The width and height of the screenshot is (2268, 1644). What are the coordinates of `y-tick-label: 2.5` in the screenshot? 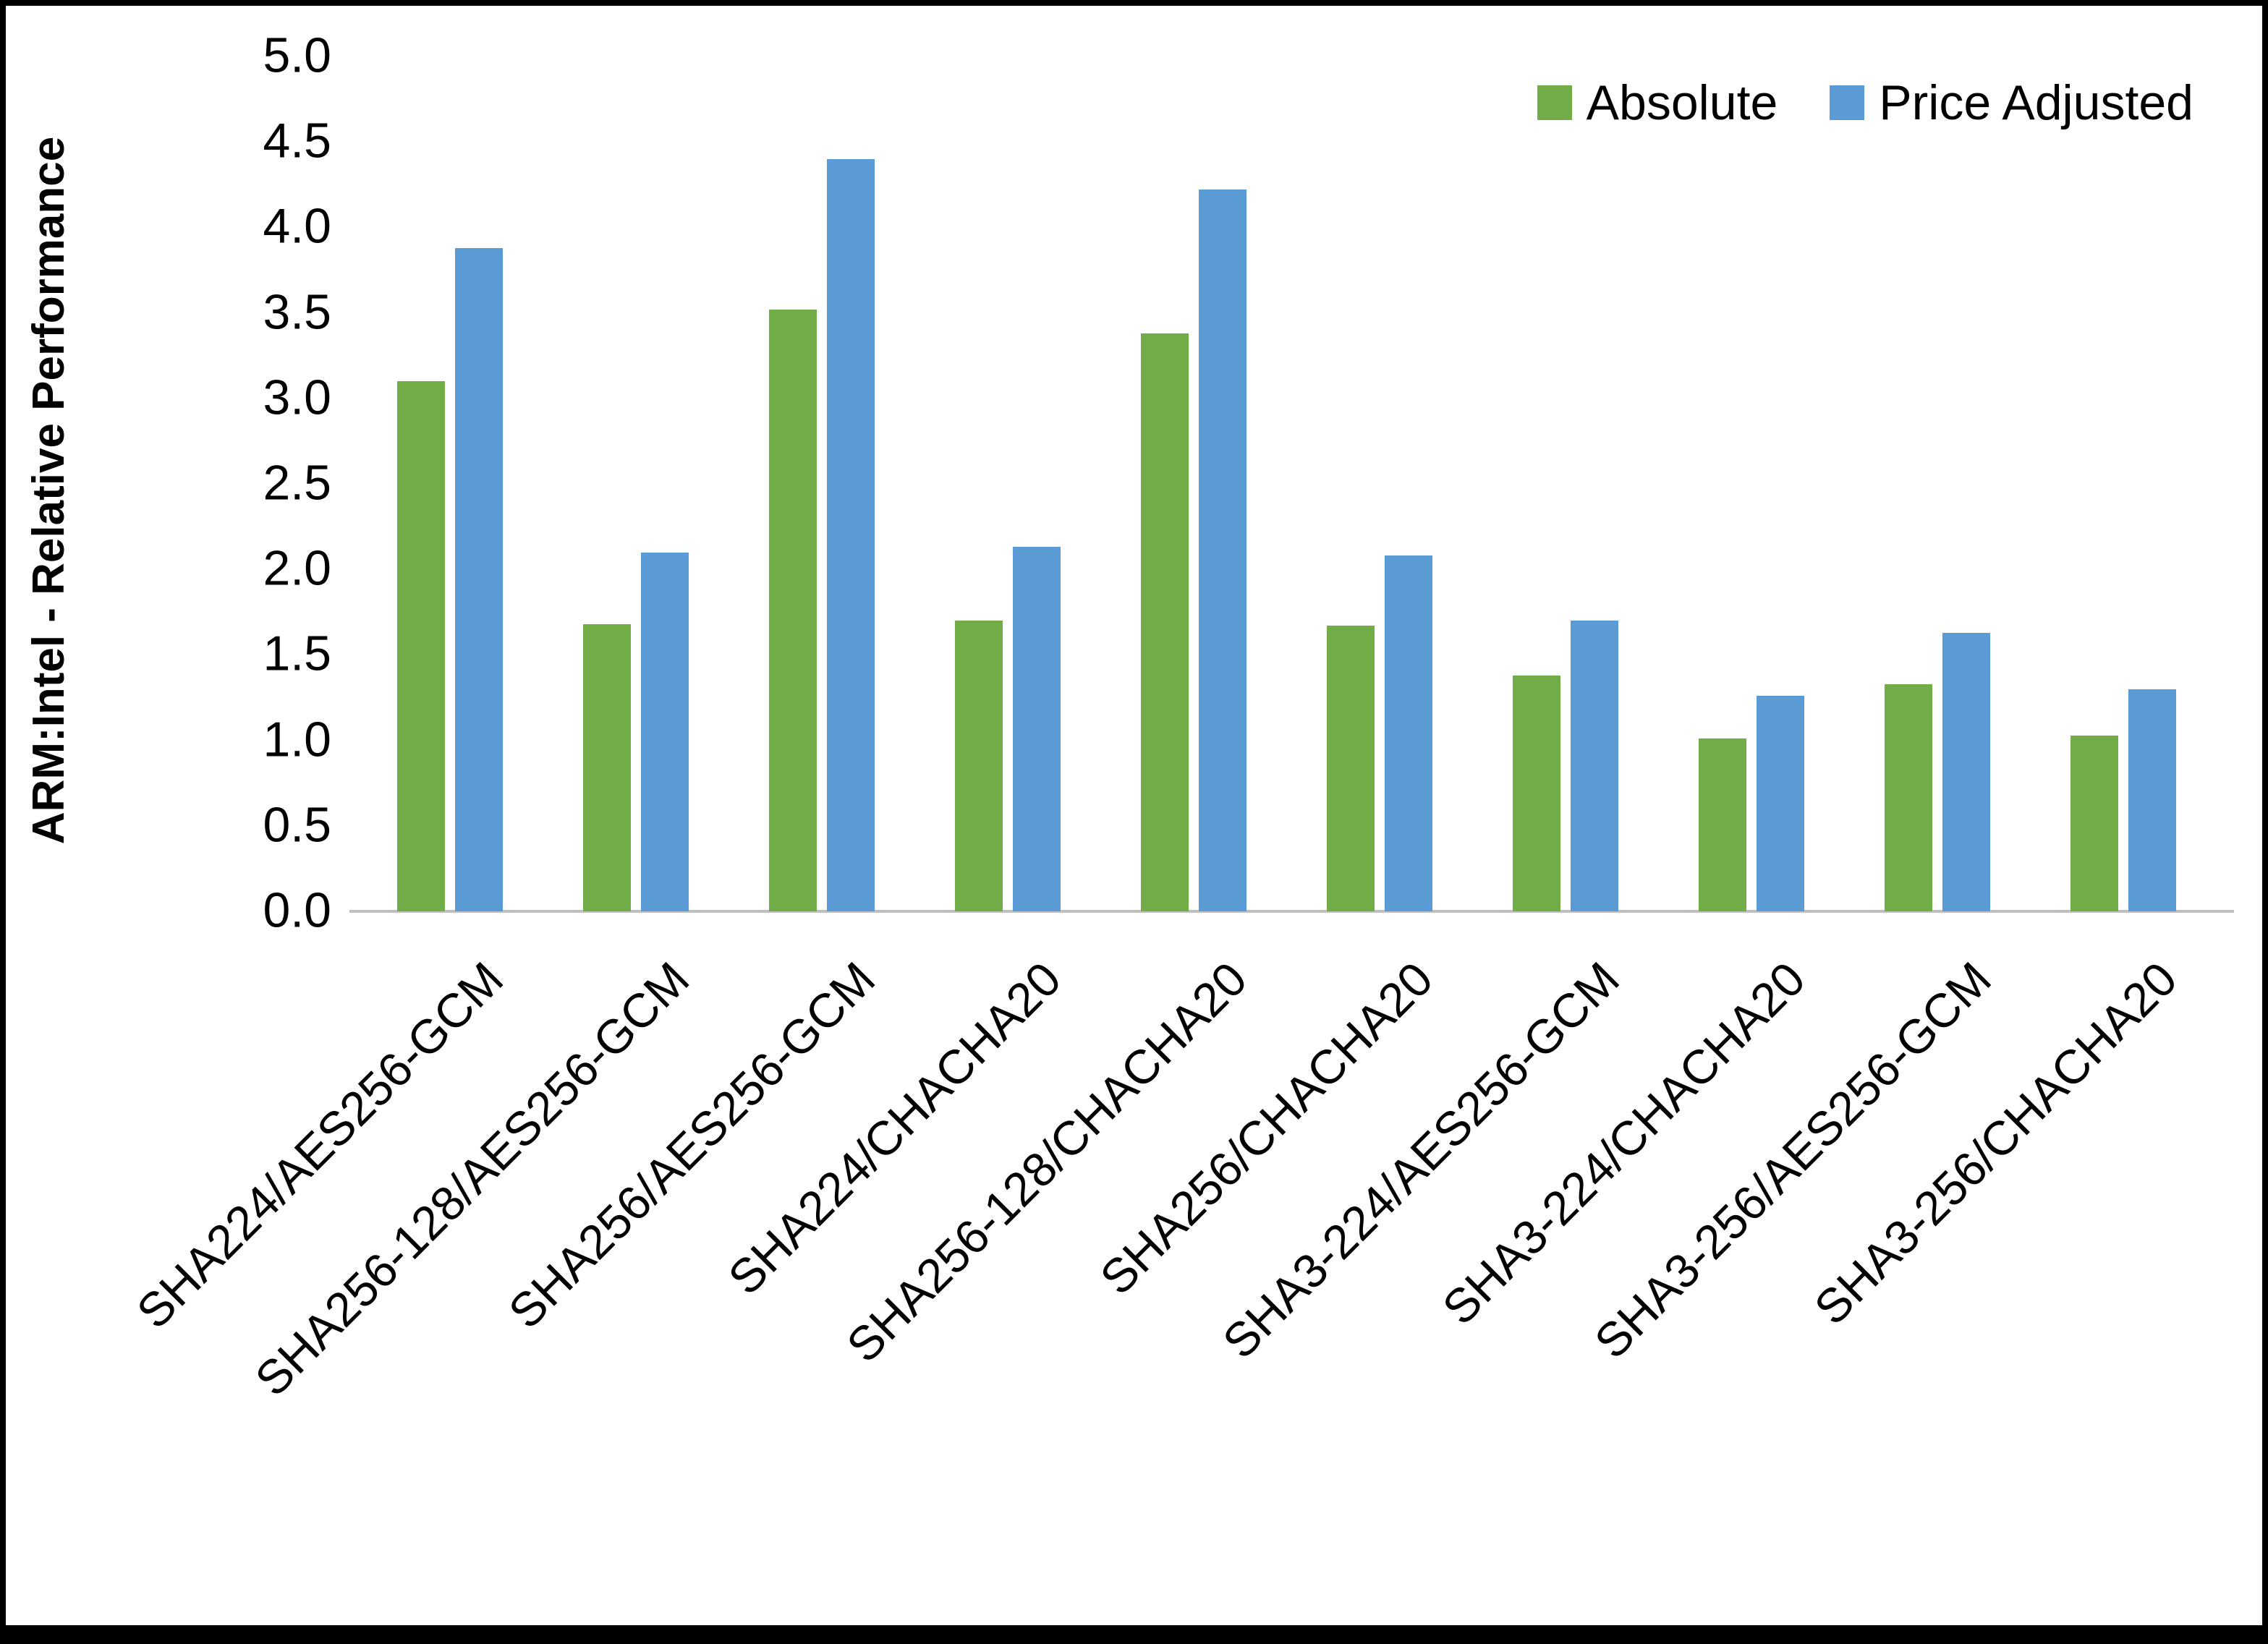 It's located at (297, 483).